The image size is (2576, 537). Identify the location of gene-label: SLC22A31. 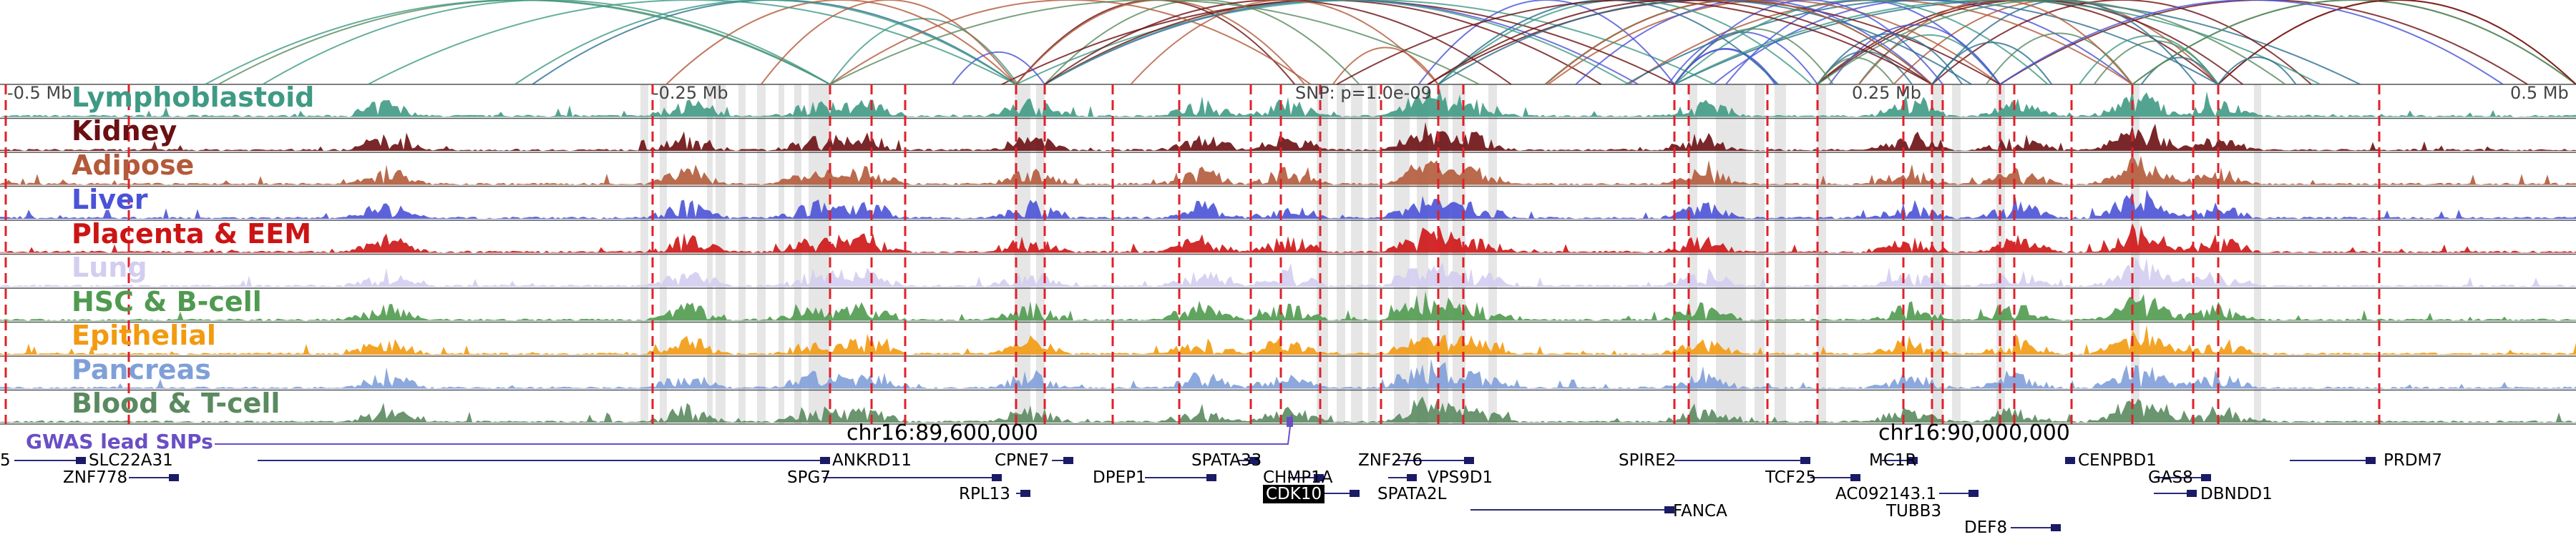
(131, 460).